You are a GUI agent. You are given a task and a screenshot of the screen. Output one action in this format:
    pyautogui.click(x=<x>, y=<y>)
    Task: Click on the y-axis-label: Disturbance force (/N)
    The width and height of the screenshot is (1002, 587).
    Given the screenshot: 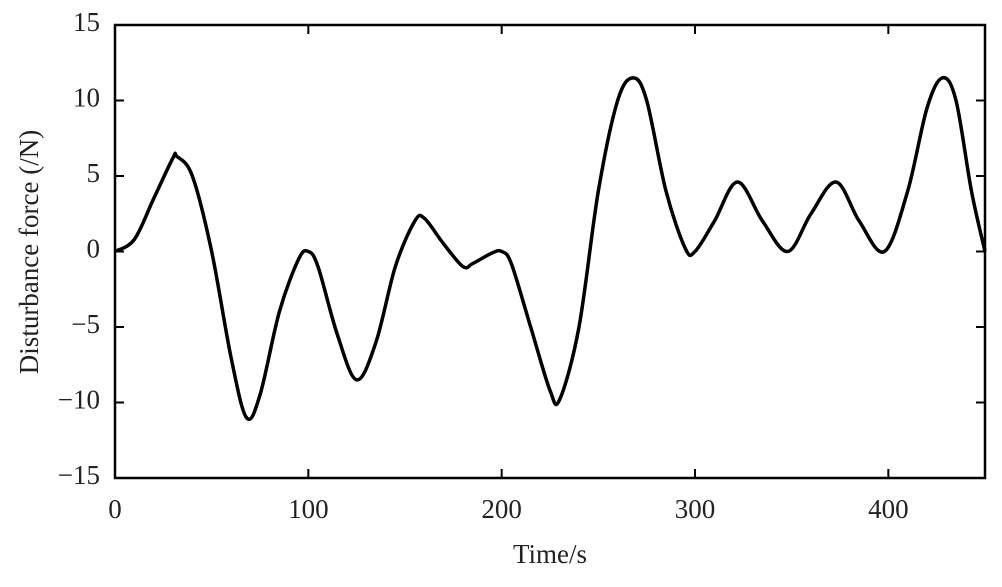 What is the action you would take?
    pyautogui.click(x=29, y=252)
    